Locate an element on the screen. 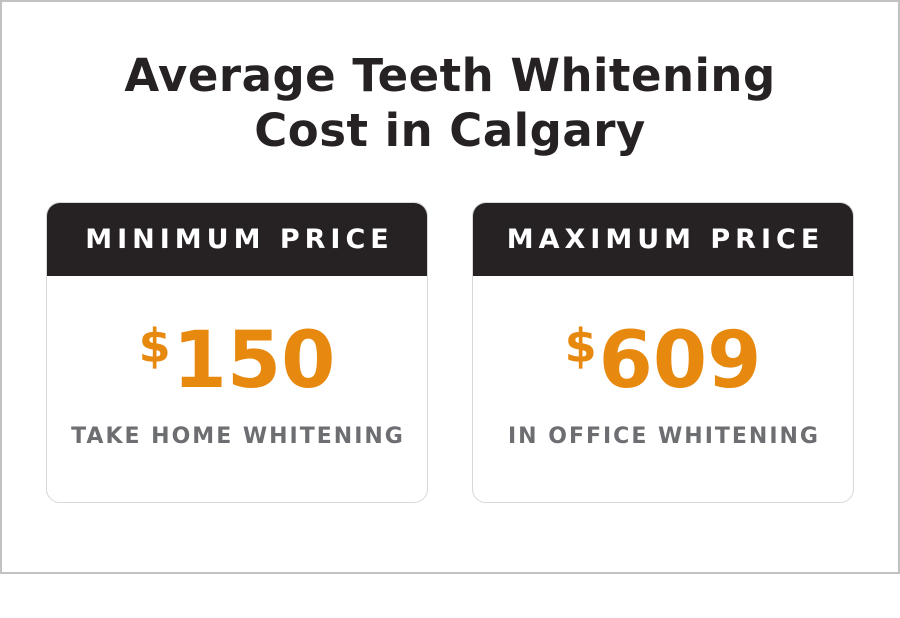 This screenshot has height=618, width=900. minimum-price-header: MINIMUM PRICE is located at coordinates (237, 239).